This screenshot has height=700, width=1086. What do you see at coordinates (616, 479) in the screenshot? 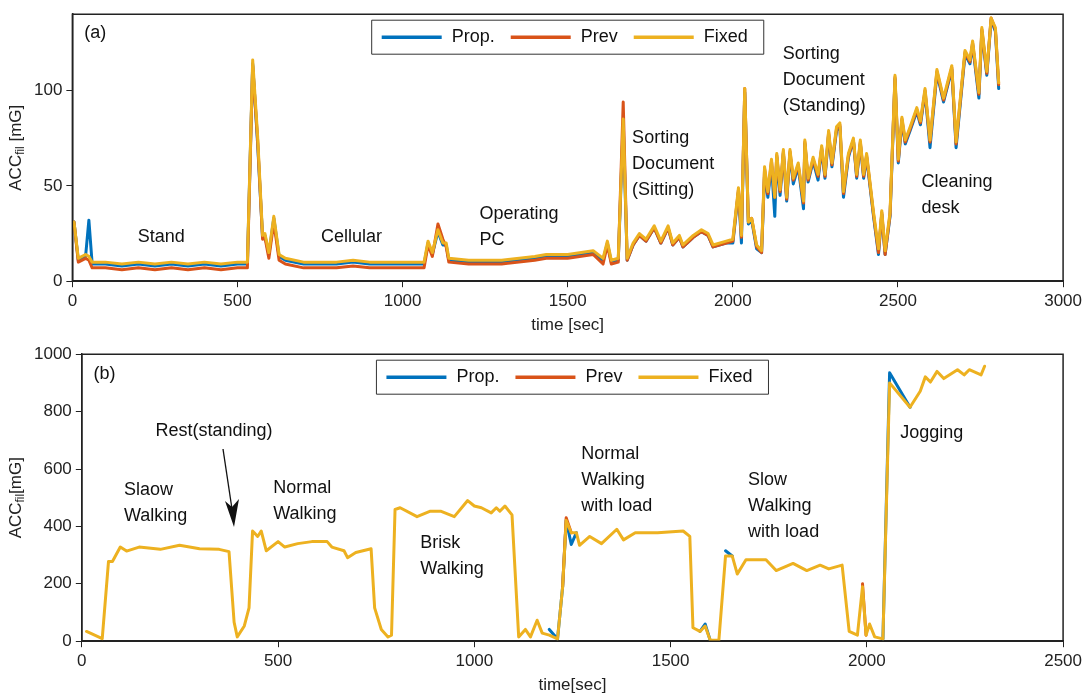
I see `annotation: Normal Walking with load` at bounding box center [616, 479].